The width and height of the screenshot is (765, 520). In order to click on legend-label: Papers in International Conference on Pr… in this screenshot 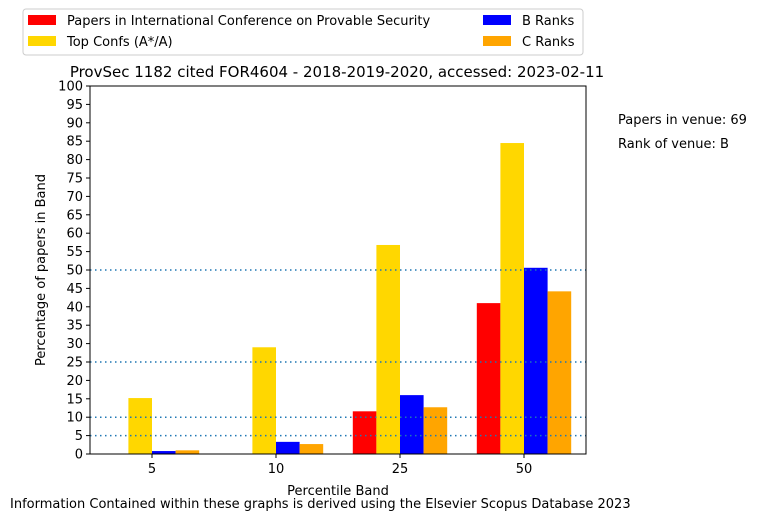, I will do `click(249, 21)`.